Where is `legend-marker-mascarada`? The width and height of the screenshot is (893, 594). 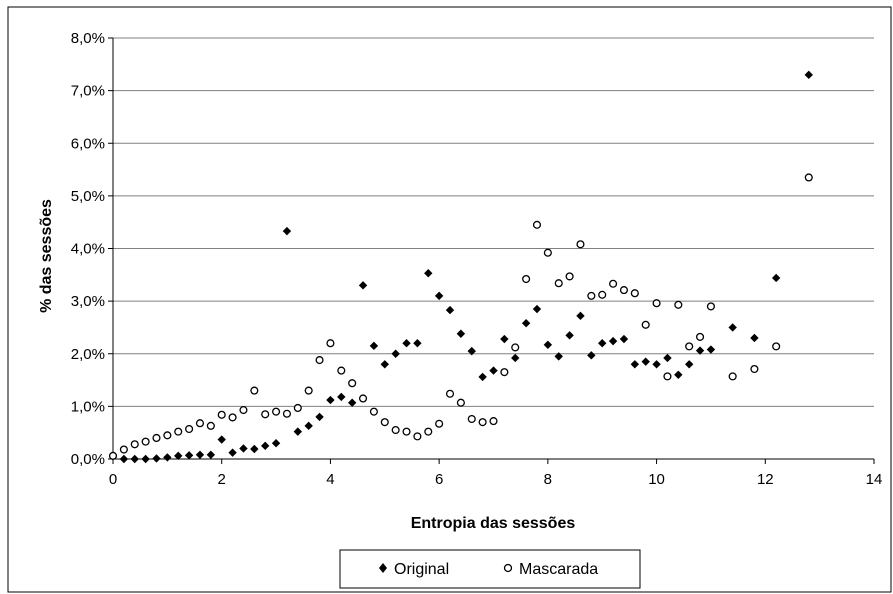
legend-marker-mascarada is located at coordinates (508, 568).